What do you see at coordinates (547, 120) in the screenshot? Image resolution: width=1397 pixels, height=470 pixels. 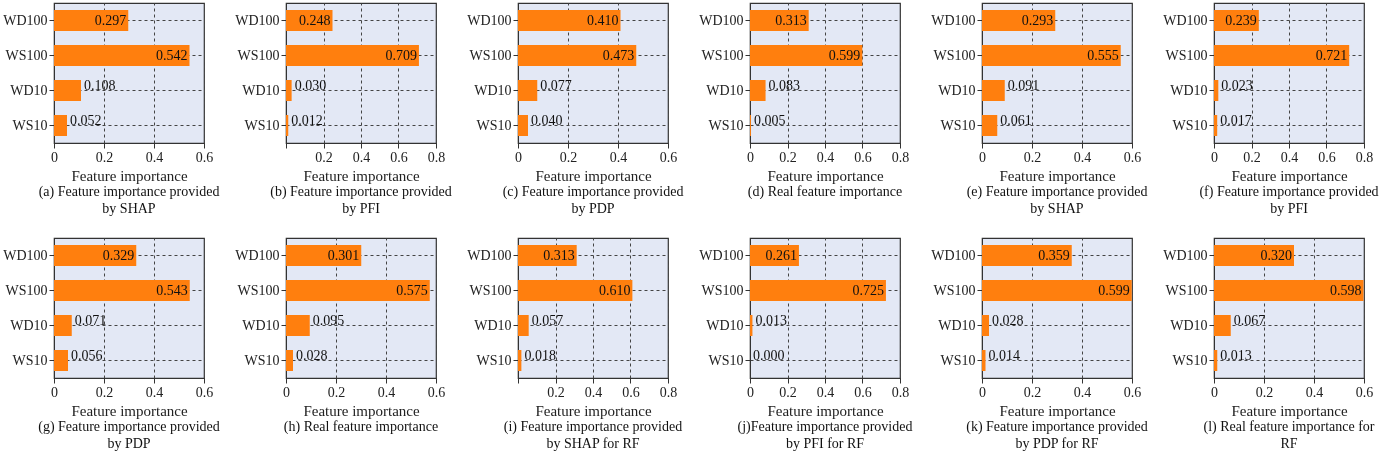 I see `data-label: 0.040` at bounding box center [547, 120].